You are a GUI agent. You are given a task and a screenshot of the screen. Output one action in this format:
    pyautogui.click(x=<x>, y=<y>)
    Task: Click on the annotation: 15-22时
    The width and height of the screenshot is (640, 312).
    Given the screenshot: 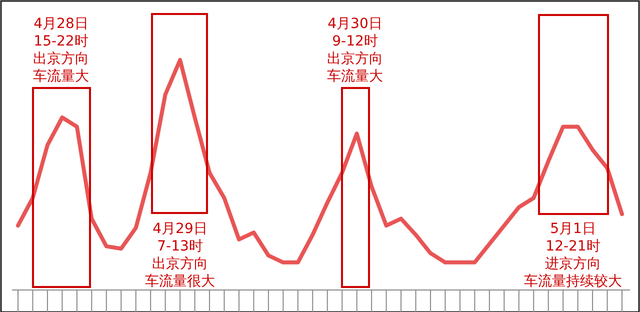 What is the action you would take?
    pyautogui.click(x=61, y=42)
    